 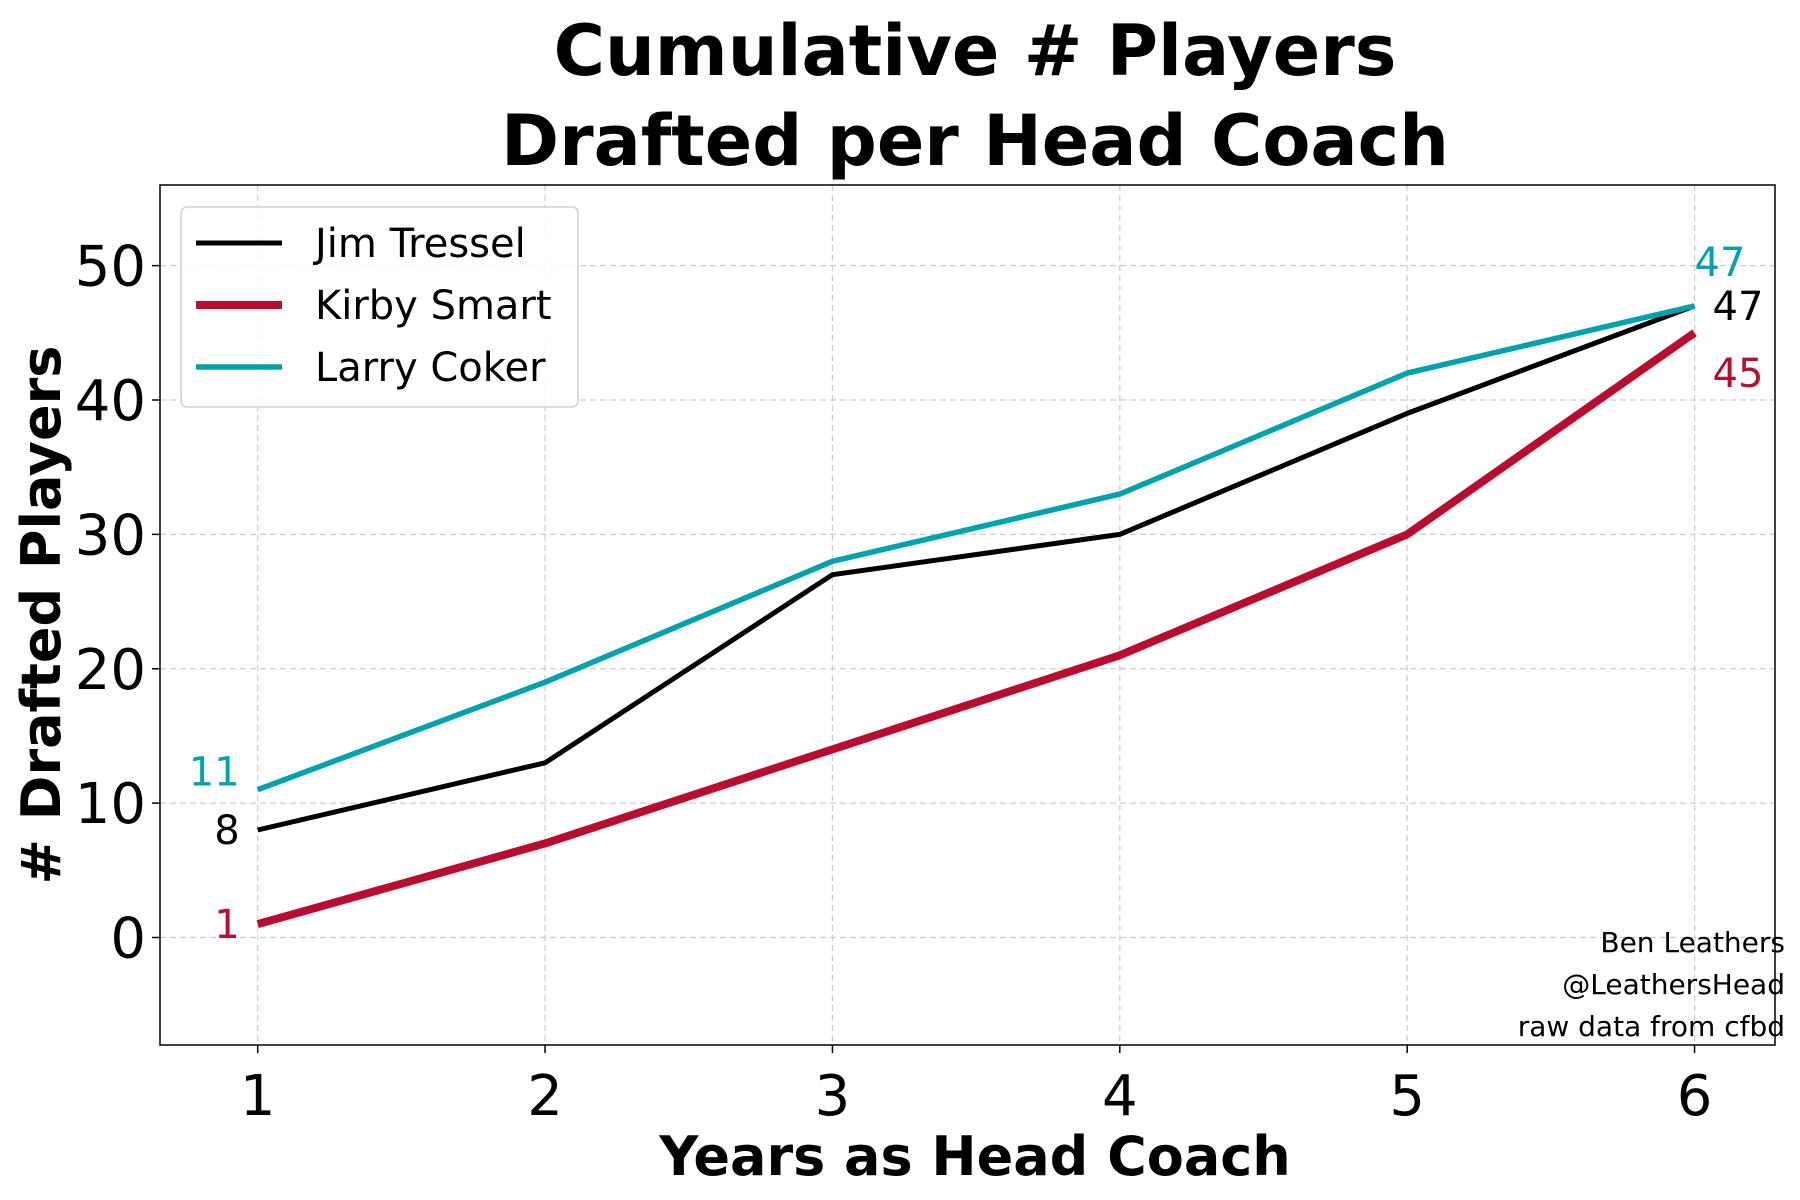 What do you see at coordinates (976, 1087) in the screenshot?
I see `x-axis-ticks: 1 2 3 4 5 6` at bounding box center [976, 1087].